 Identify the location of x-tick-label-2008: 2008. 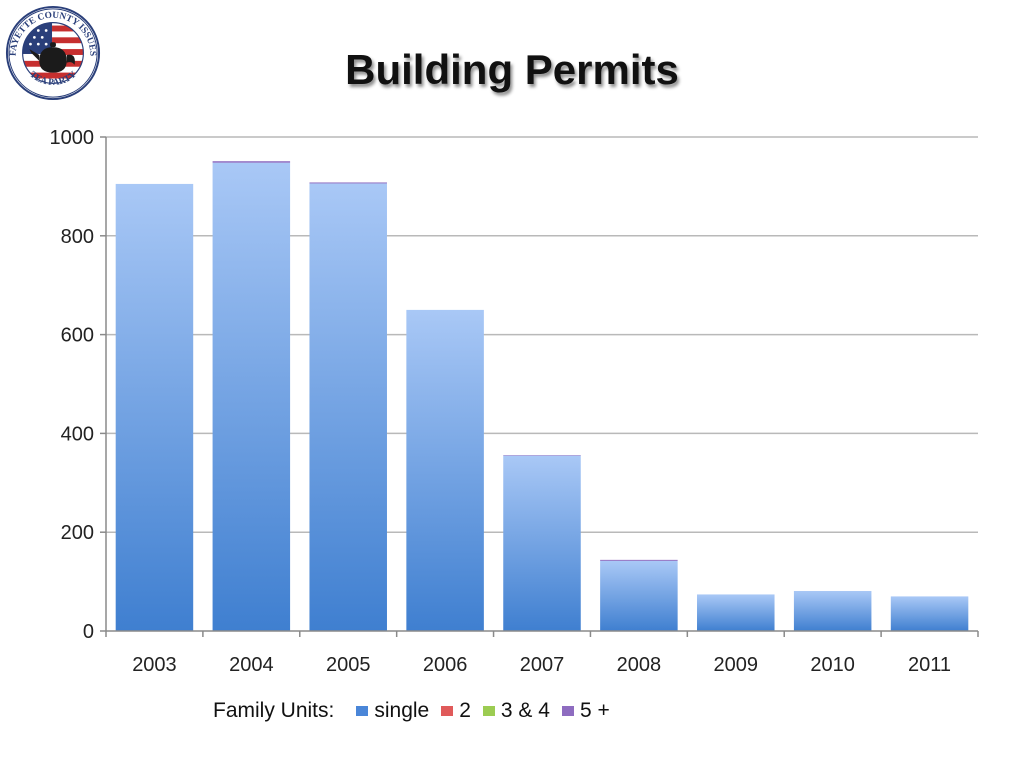
(639, 665).